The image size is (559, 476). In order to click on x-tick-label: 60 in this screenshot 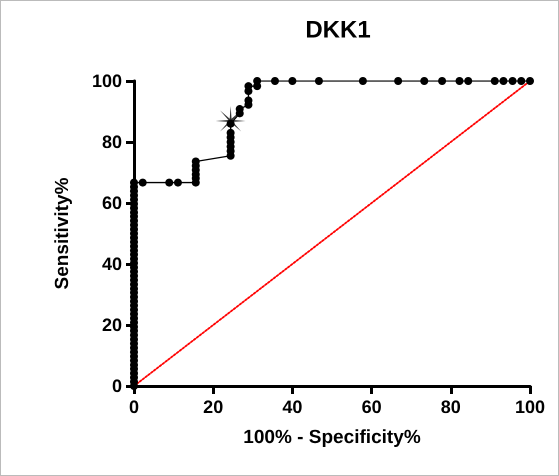, I will do `click(372, 407)`.